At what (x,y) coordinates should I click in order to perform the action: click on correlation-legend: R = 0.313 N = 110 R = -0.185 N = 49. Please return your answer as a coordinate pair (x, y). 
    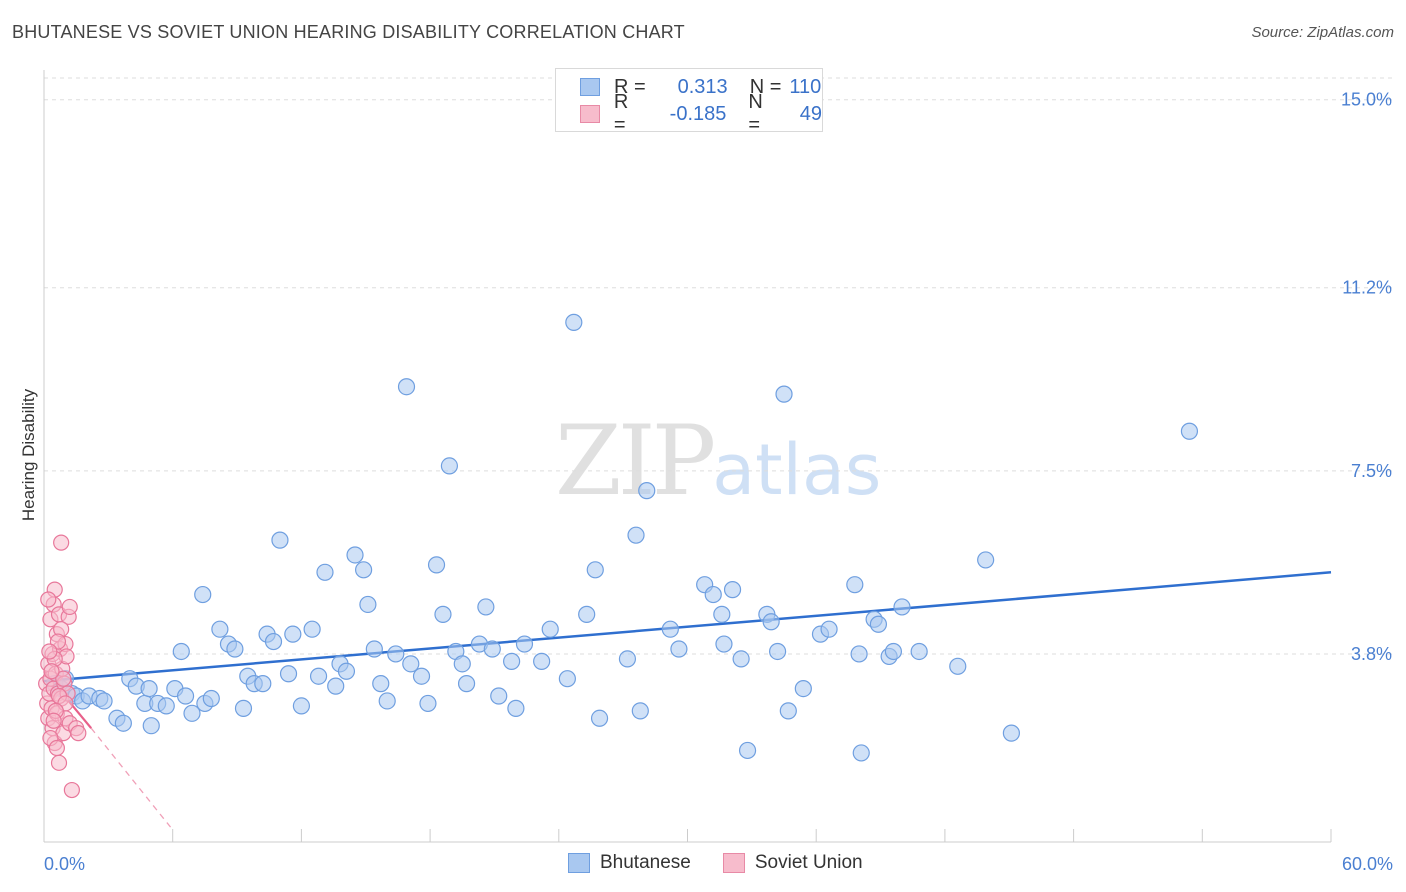
    Looking at the image, I should click on (689, 102).